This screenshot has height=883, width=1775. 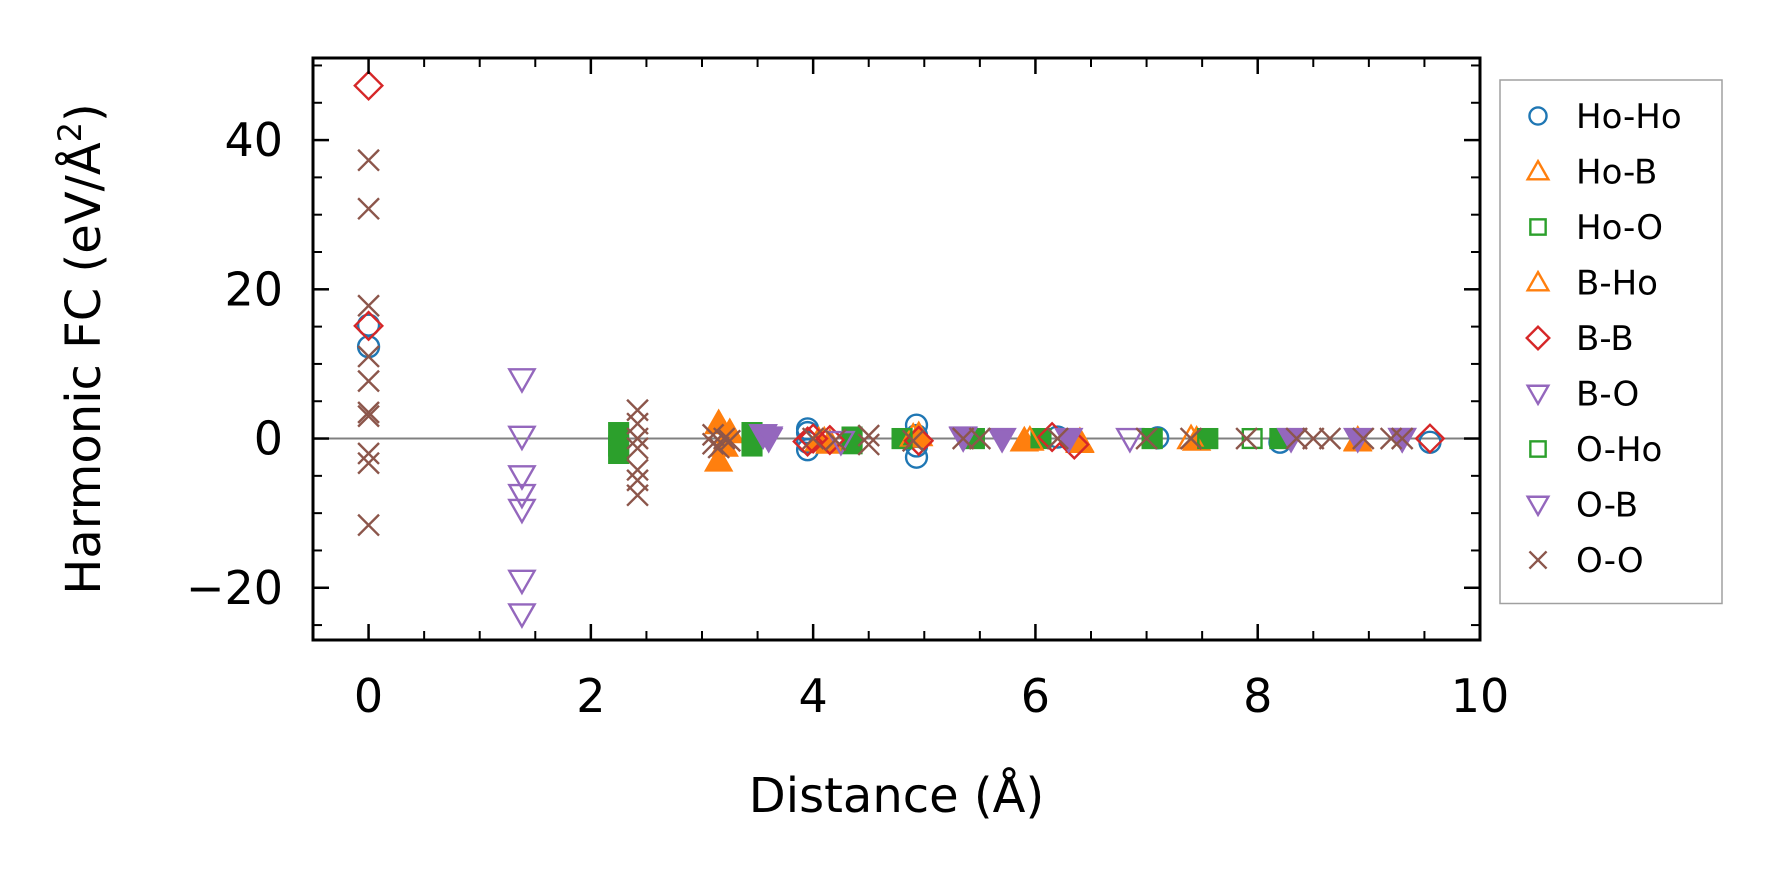 I want to click on x-tick-label: 10, so click(x=1480, y=696).